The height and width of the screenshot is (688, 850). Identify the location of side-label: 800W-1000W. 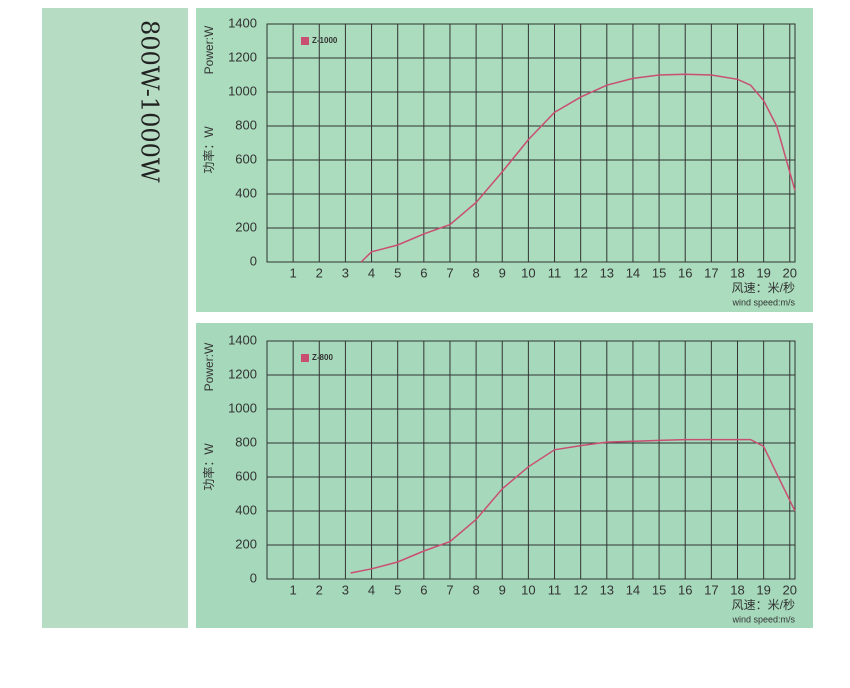
(150, 101).